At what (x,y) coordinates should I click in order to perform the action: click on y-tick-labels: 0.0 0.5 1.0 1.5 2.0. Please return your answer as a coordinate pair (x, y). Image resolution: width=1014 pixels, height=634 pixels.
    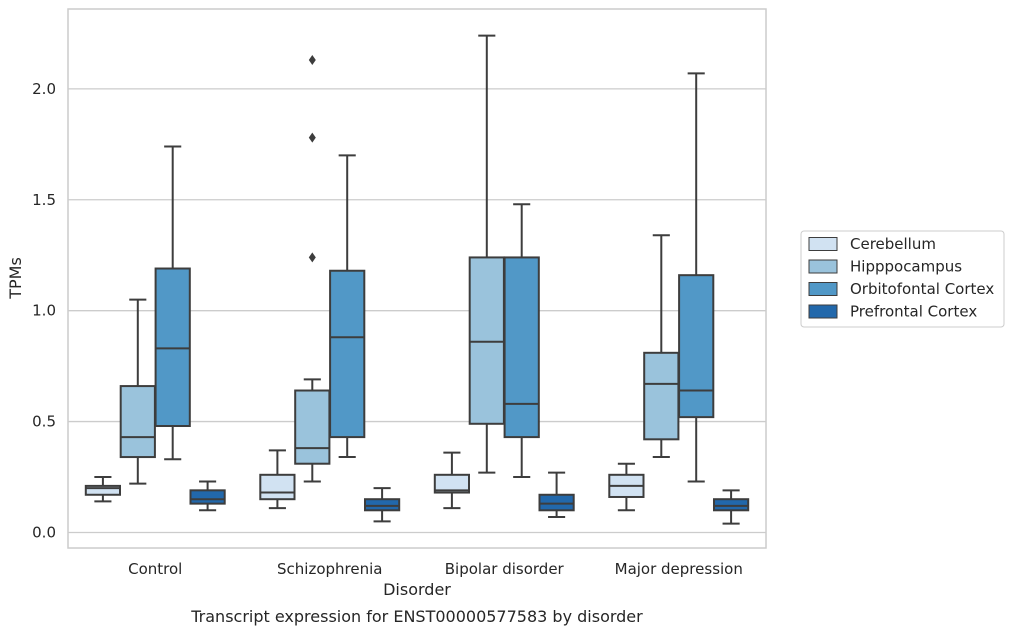
    Looking at the image, I should click on (44, 311).